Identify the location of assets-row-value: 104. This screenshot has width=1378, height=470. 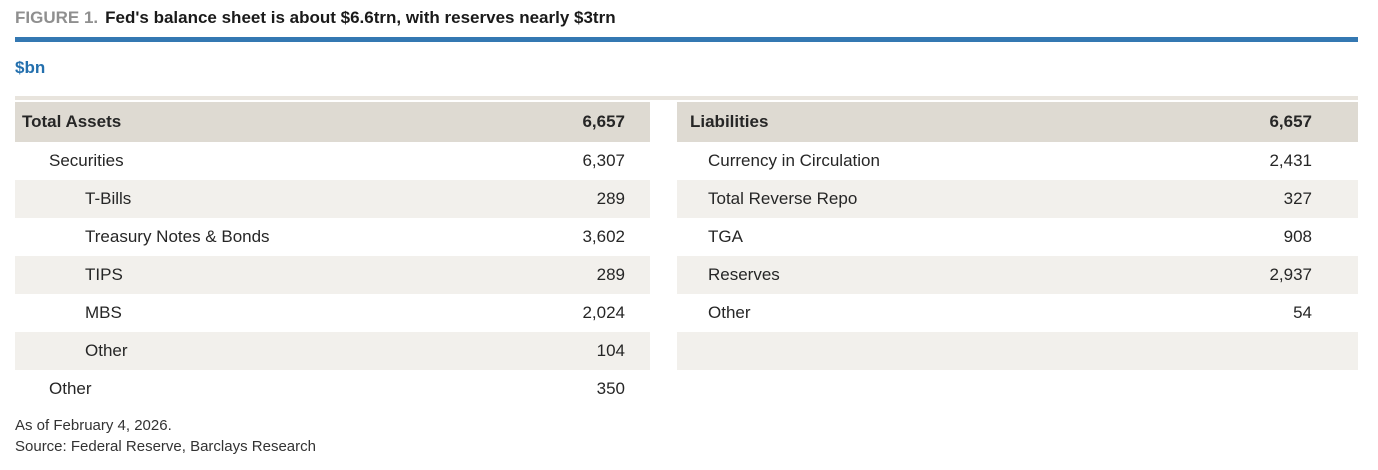
(610, 350).